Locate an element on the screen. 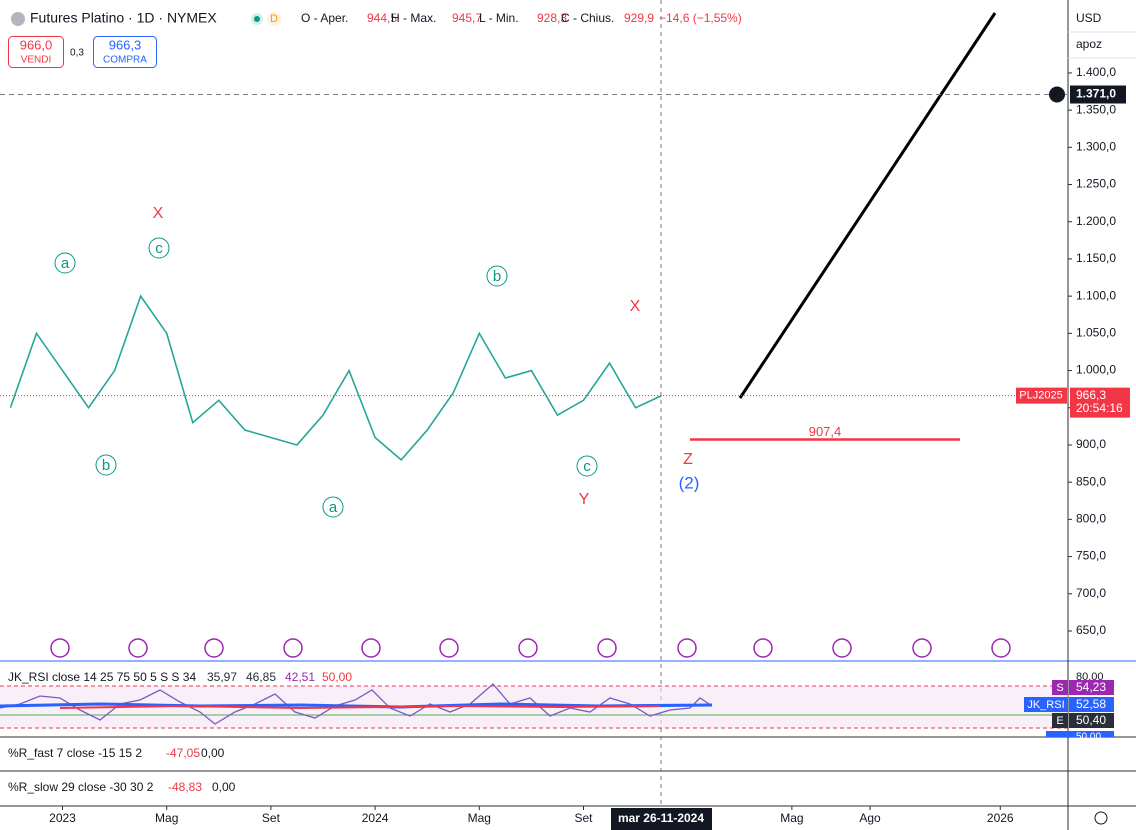 This screenshot has width=1136, height=830. event-icons is located at coordinates (530, 648).